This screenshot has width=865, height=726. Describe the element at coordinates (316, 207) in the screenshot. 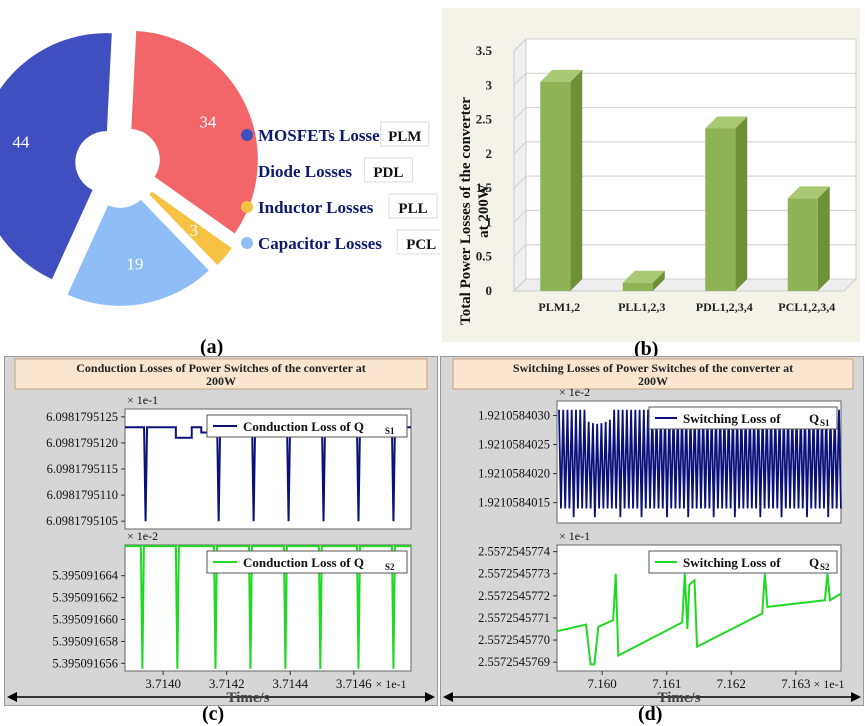

I see `legend-label: Inductor Losses` at that location.